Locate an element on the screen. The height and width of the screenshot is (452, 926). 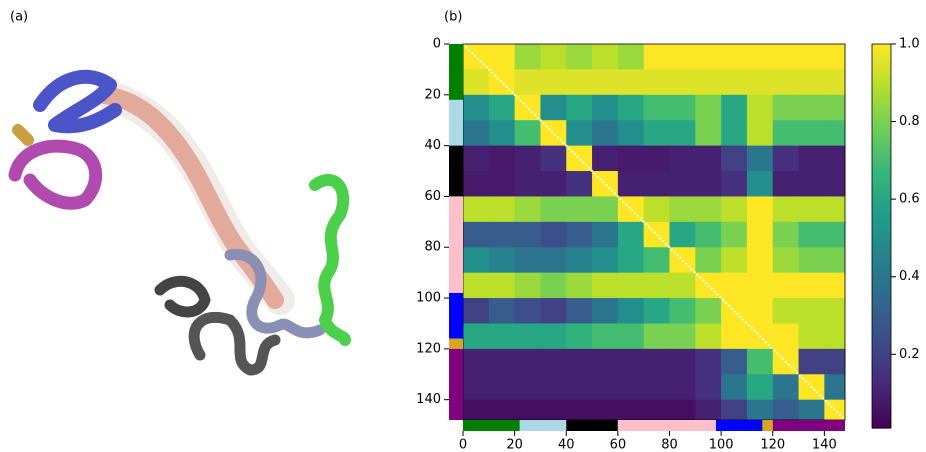
y-tick-label: 0 is located at coordinates (437, 44).